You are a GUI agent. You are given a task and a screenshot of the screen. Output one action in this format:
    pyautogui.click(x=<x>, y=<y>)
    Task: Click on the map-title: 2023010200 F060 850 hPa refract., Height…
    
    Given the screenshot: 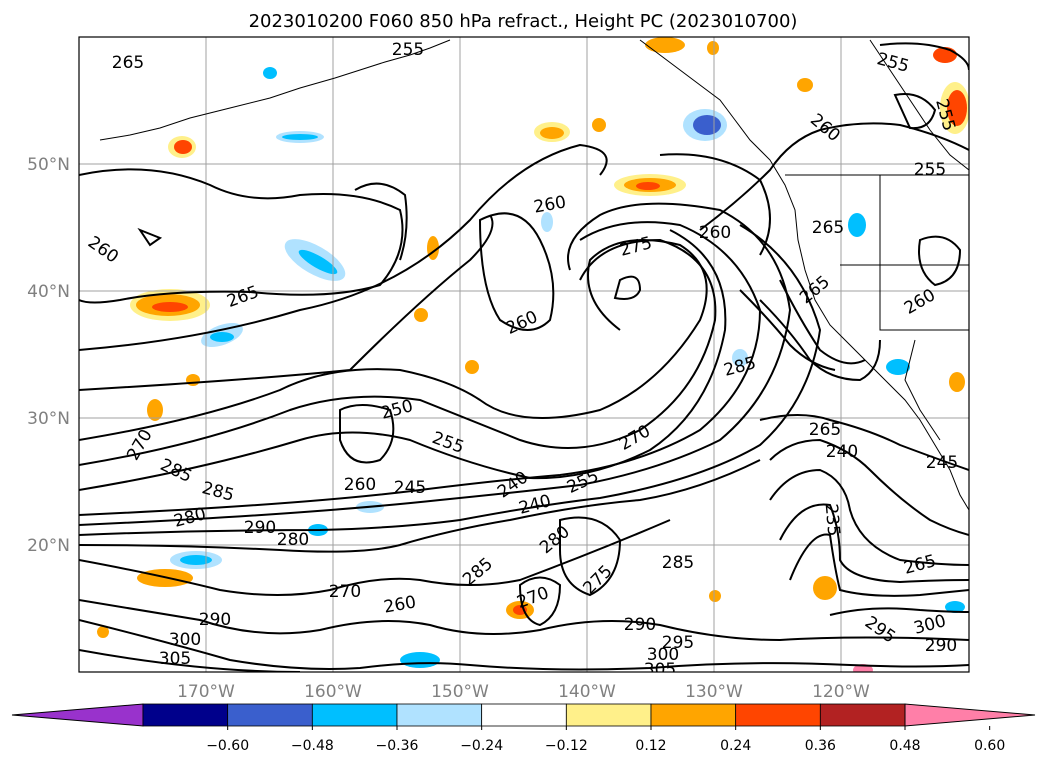 What is the action you would take?
    pyautogui.click(x=523, y=21)
    